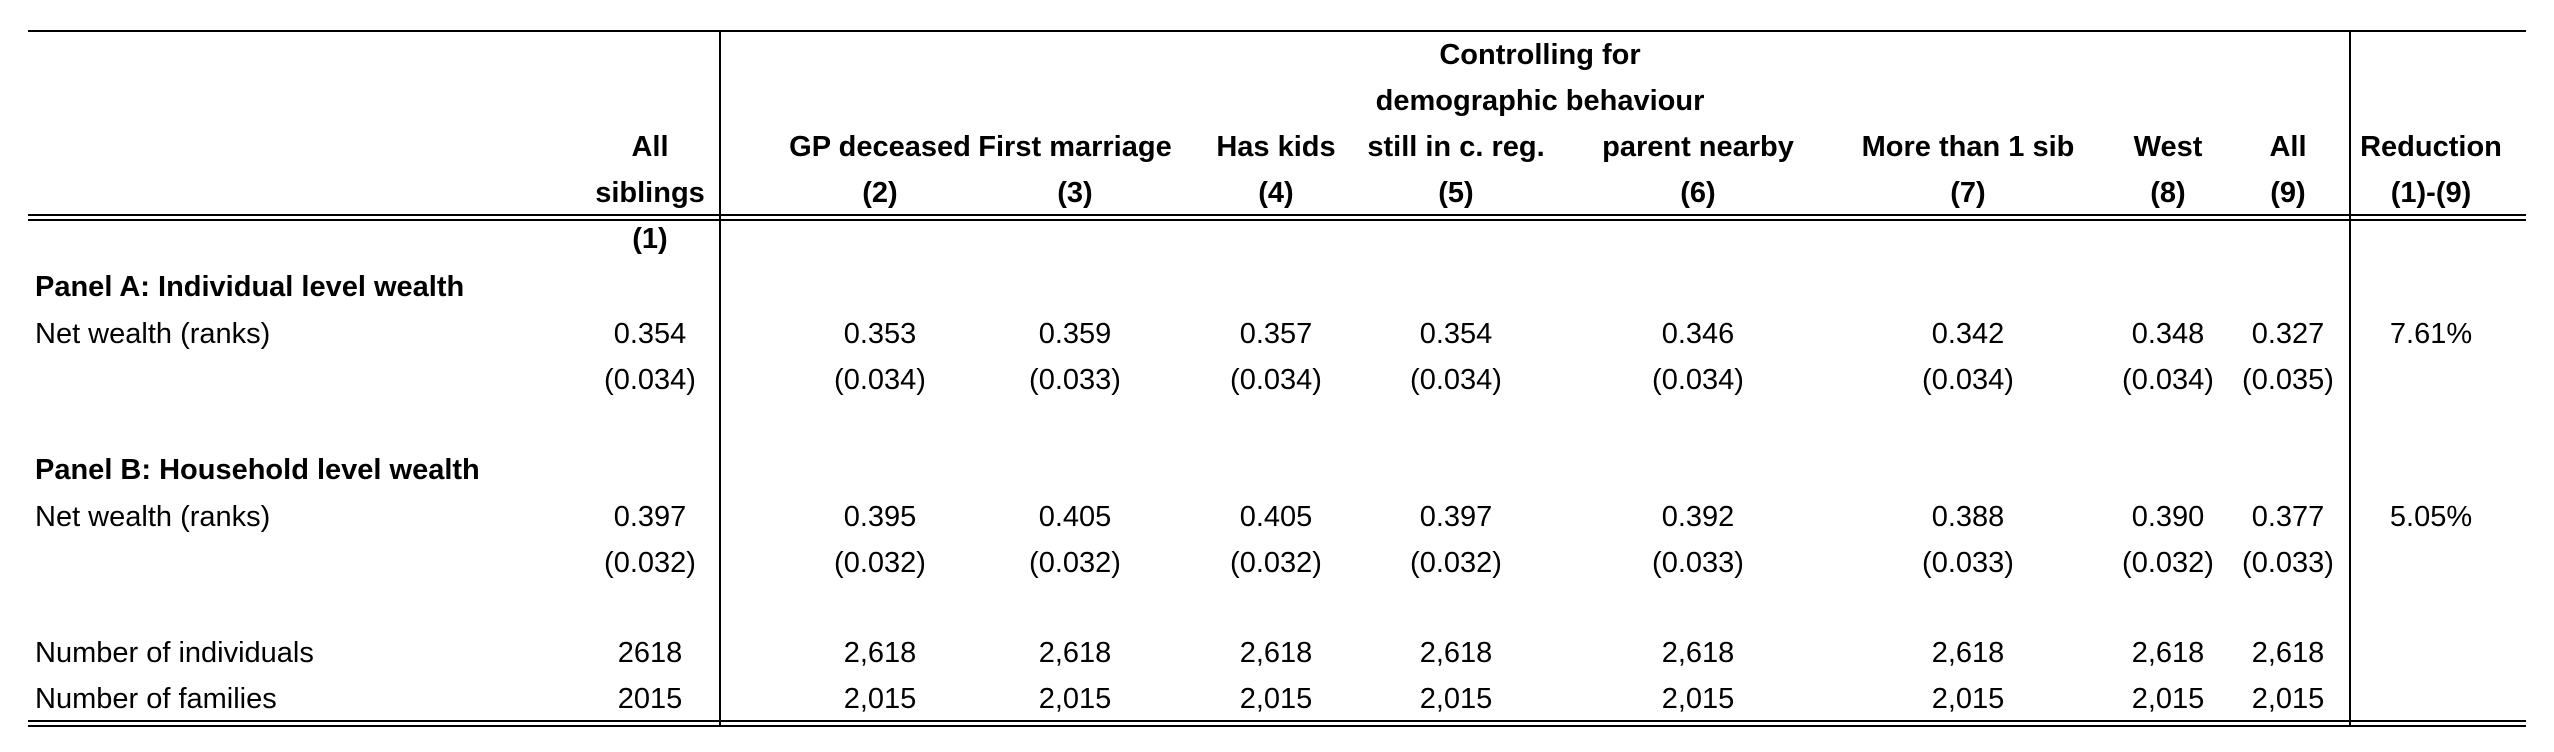 Image resolution: width=2554 pixels, height=752 pixels. What do you see at coordinates (257, 470) in the screenshot?
I see `panel-b-title: Panel B: Household level wealth` at bounding box center [257, 470].